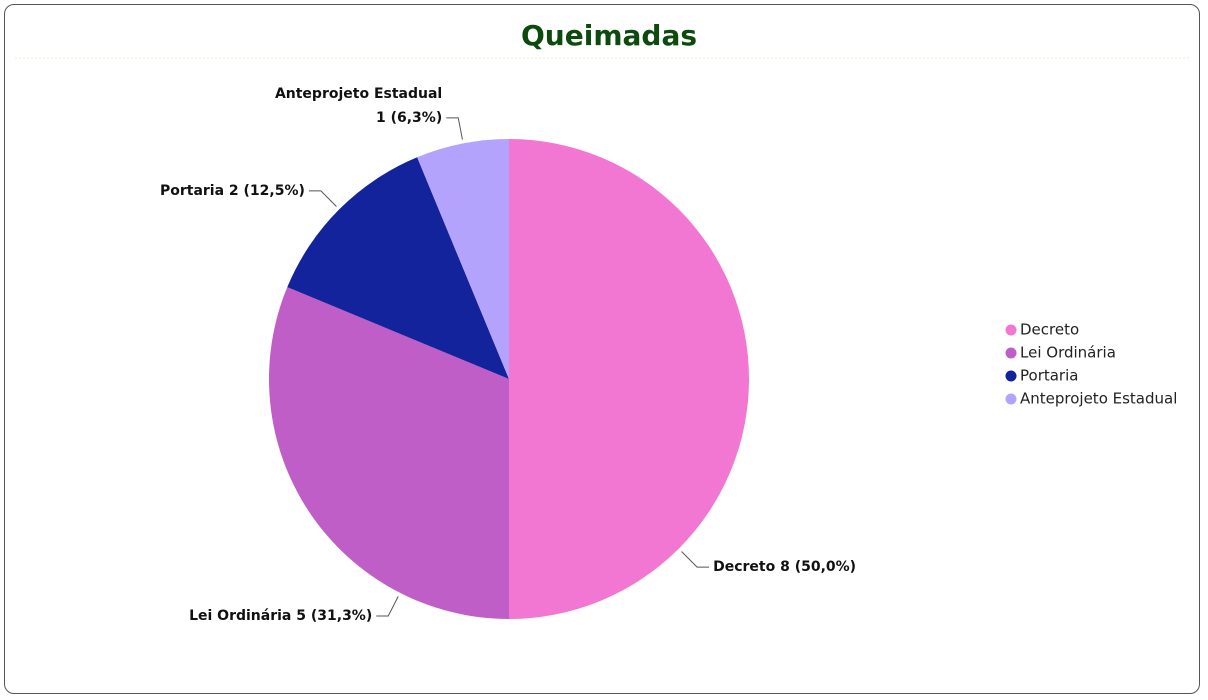  What do you see at coordinates (358, 106) in the screenshot?
I see `data-label: Anteprojeto Estadual 1 (6,3%)` at bounding box center [358, 106].